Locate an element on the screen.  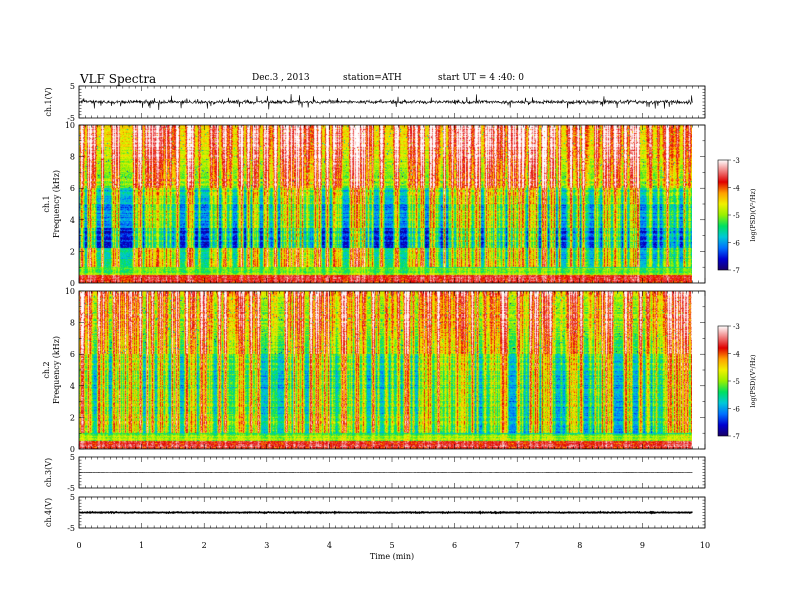
ch1_spectrogram-colorbar-tick-label: -3 is located at coordinates (736, 161).